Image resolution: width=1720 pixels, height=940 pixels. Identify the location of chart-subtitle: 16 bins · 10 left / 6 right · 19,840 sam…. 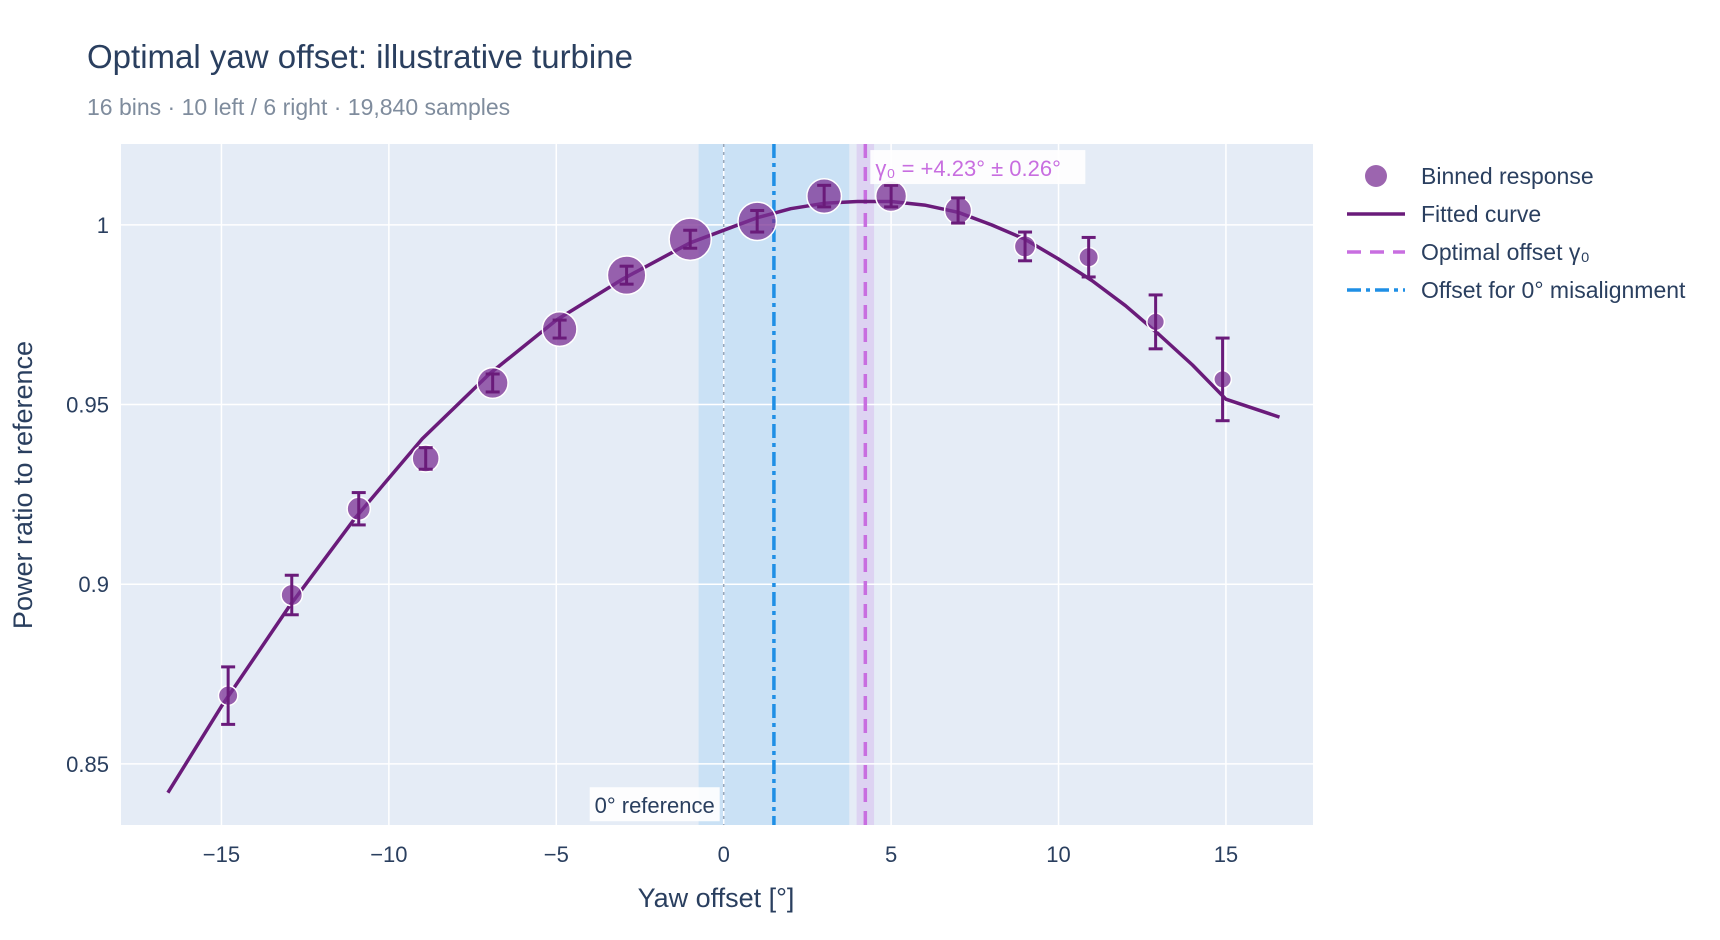
(299, 107).